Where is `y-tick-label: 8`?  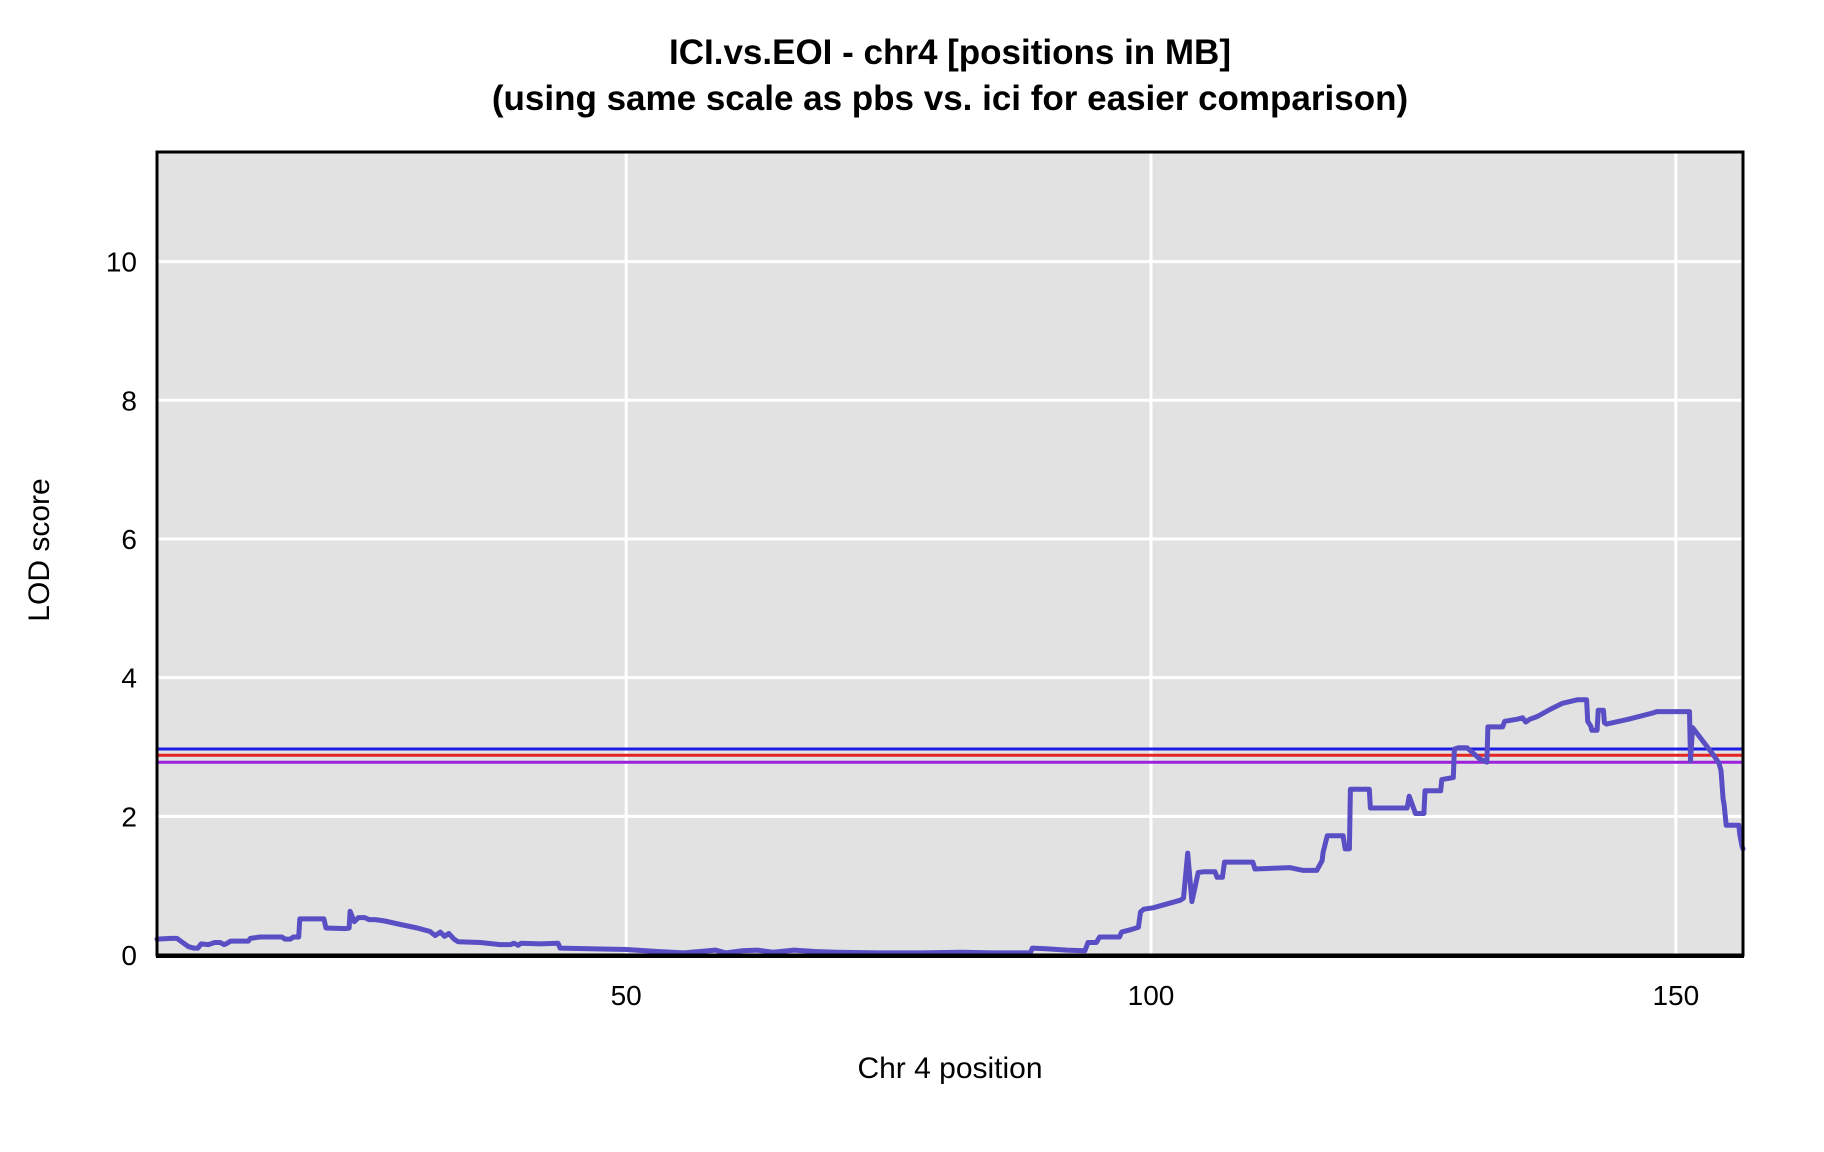
y-tick-label: 8 is located at coordinates (129, 400).